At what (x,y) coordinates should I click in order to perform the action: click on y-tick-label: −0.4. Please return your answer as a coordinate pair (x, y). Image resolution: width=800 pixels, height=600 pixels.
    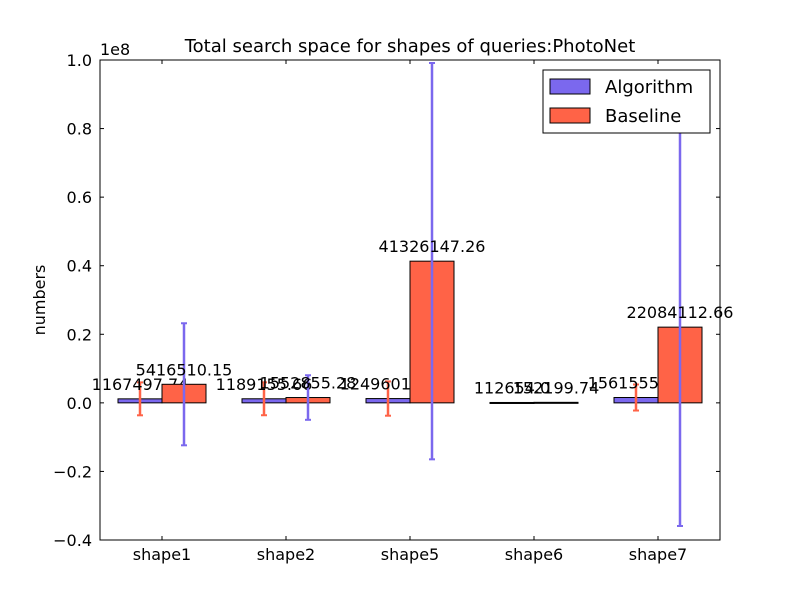
    Looking at the image, I should click on (72, 540).